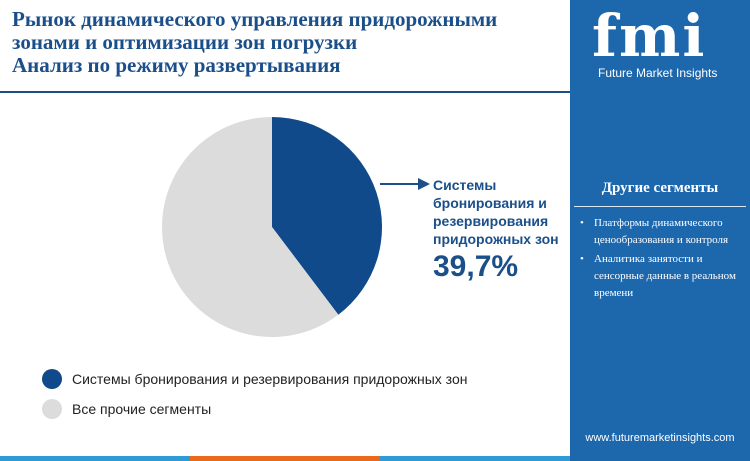 This screenshot has height=461, width=750. Describe the element at coordinates (52, 409) in the screenshot. I see `legend-swatch-other` at that location.